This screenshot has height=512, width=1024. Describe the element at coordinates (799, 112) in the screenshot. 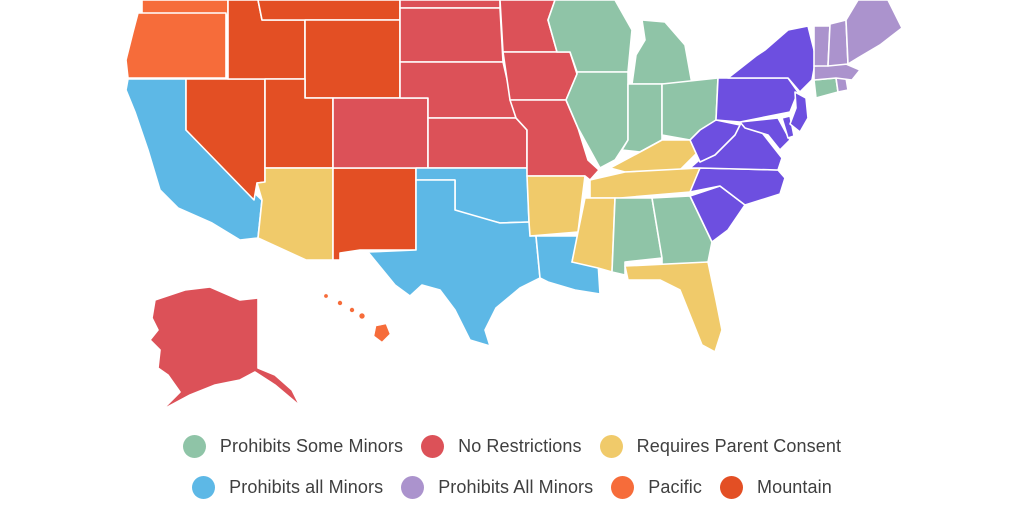

I see `state-new-jersey` at that location.